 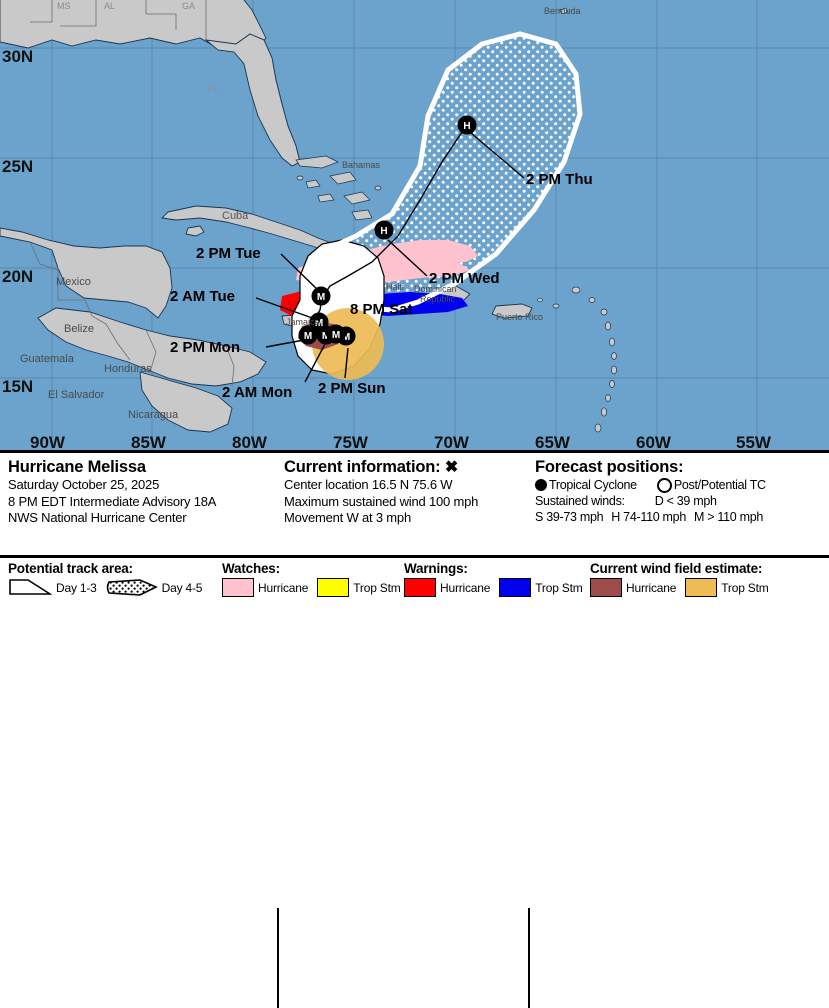 What do you see at coordinates (754, 441) in the screenshot?
I see `lon-label-55w: 55W` at bounding box center [754, 441].